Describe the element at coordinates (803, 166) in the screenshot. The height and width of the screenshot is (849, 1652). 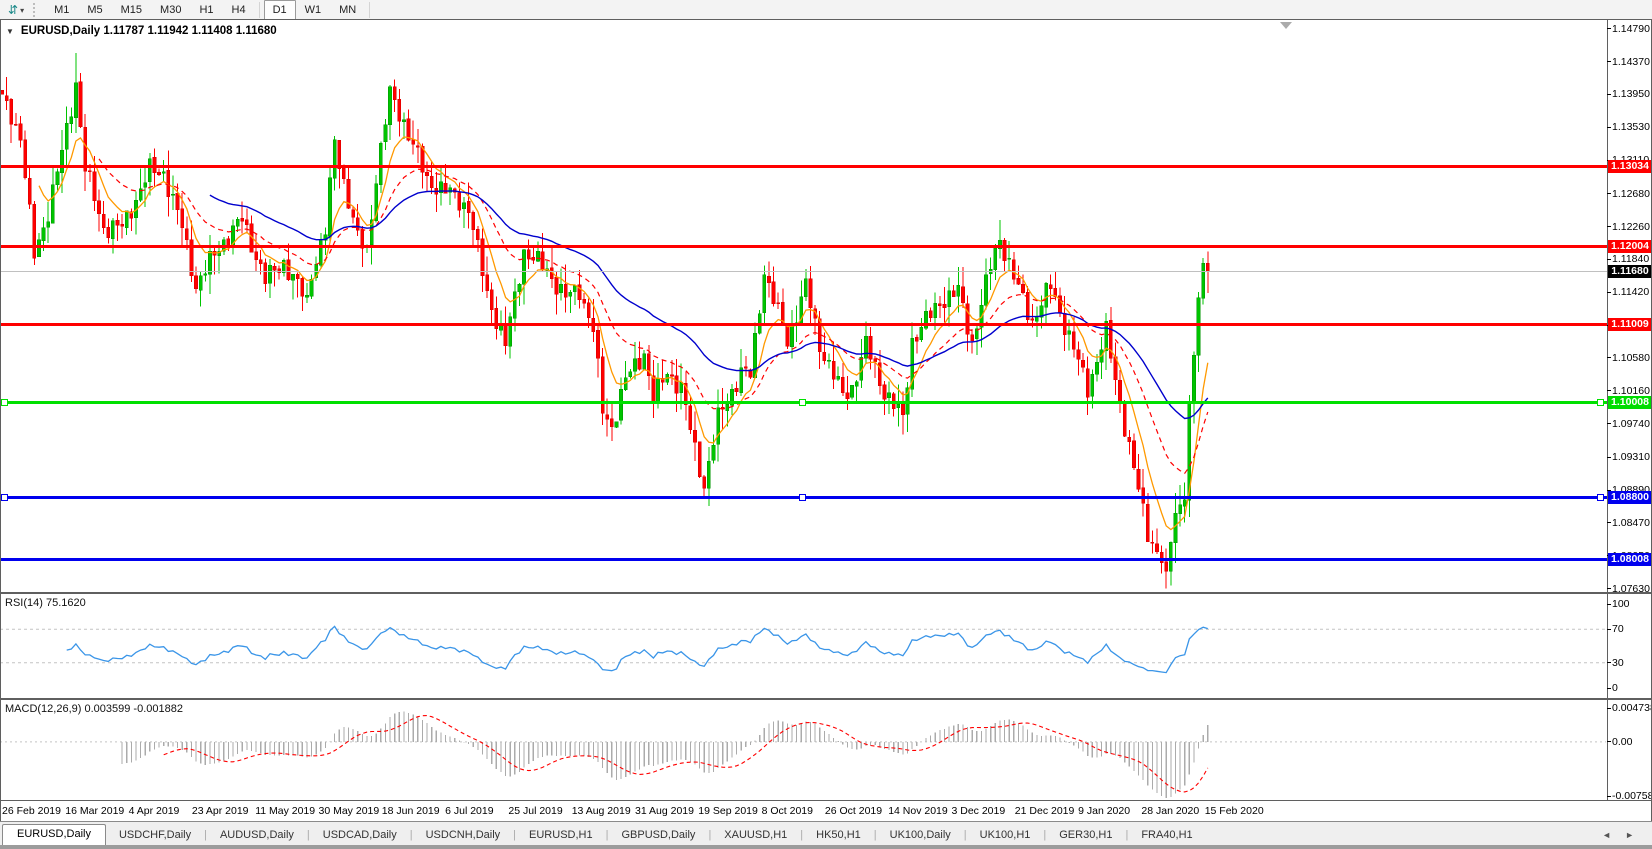
I see `horizontal-line-1.13034` at that location.